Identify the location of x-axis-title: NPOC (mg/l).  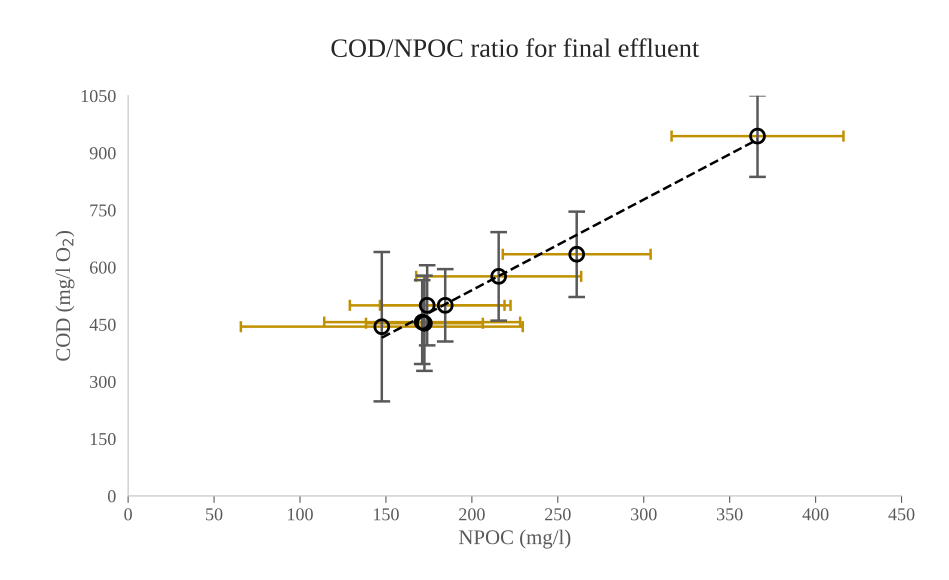
(514, 539).